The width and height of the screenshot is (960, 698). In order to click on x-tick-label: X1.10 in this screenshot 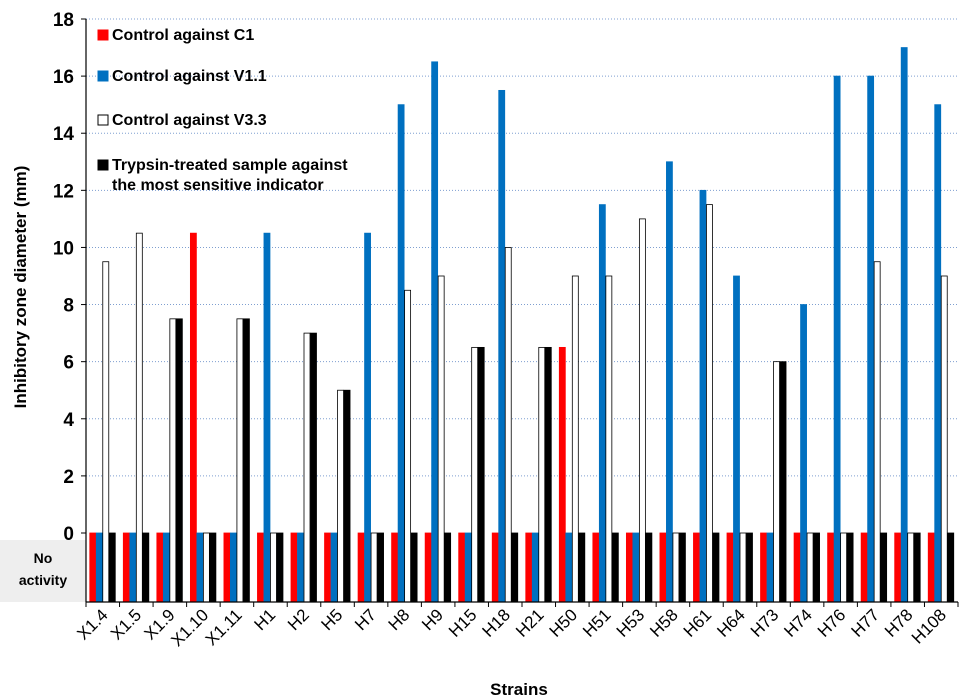, I will do `click(189, 627)`.